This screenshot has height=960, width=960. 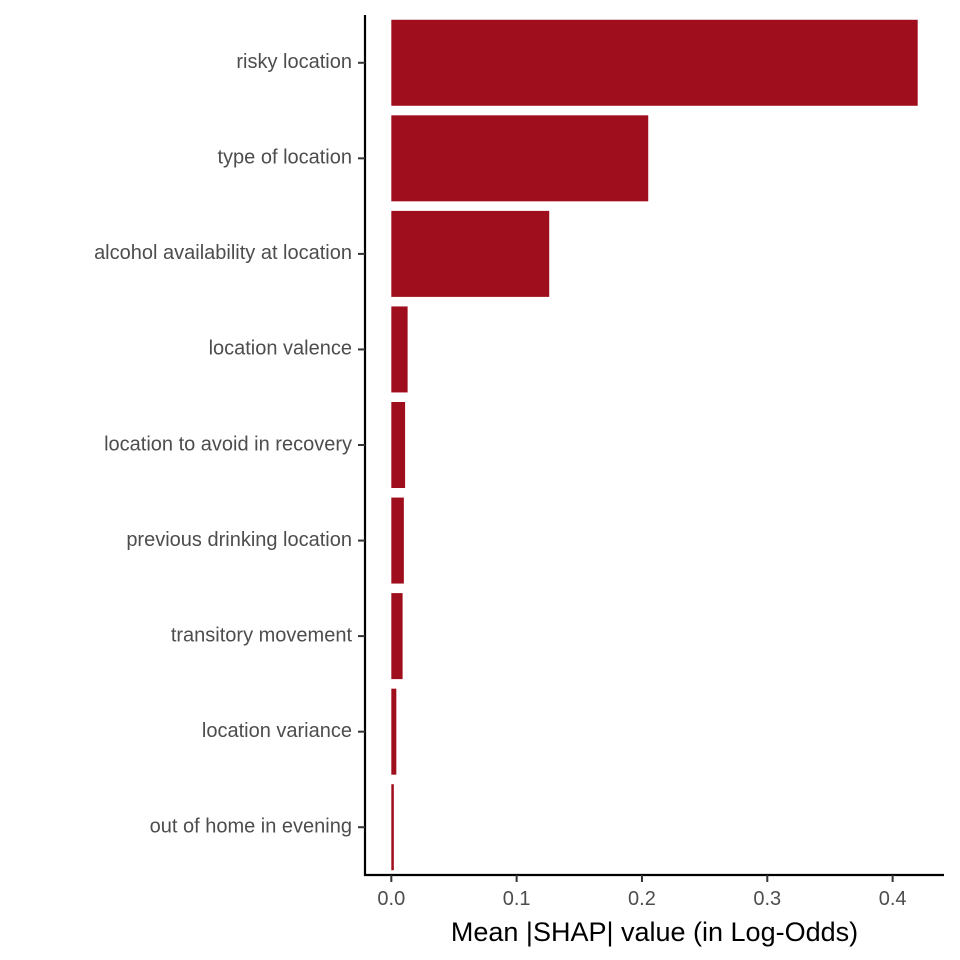 I want to click on bar-transitory-movement, so click(x=397, y=636).